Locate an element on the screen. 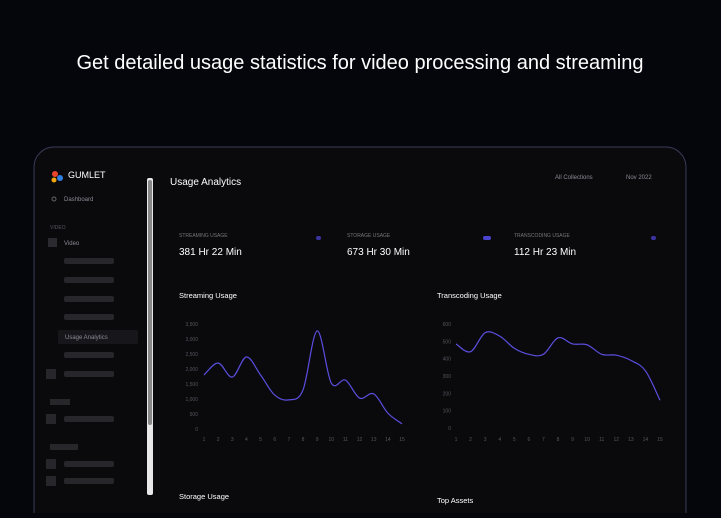  chart-title: Streaming Usage is located at coordinates (208, 295).